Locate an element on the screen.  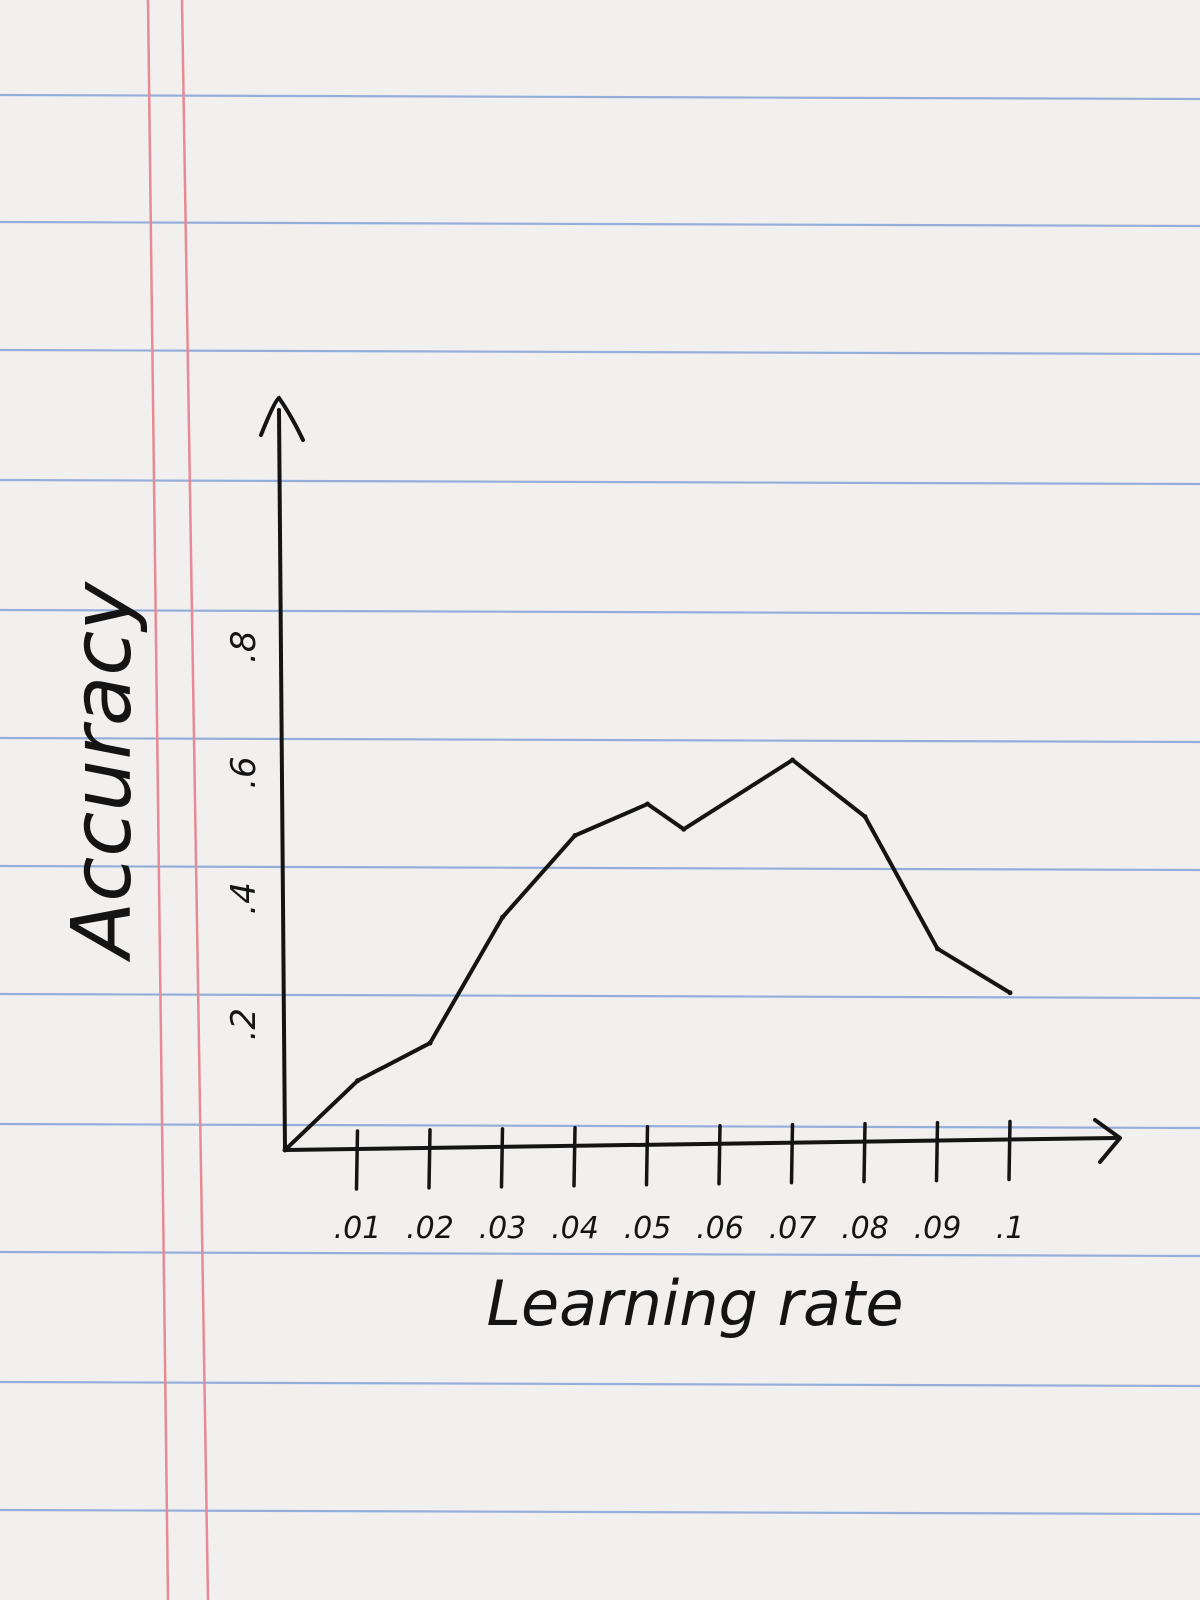
x-axis-line is located at coordinates (700, 1144).